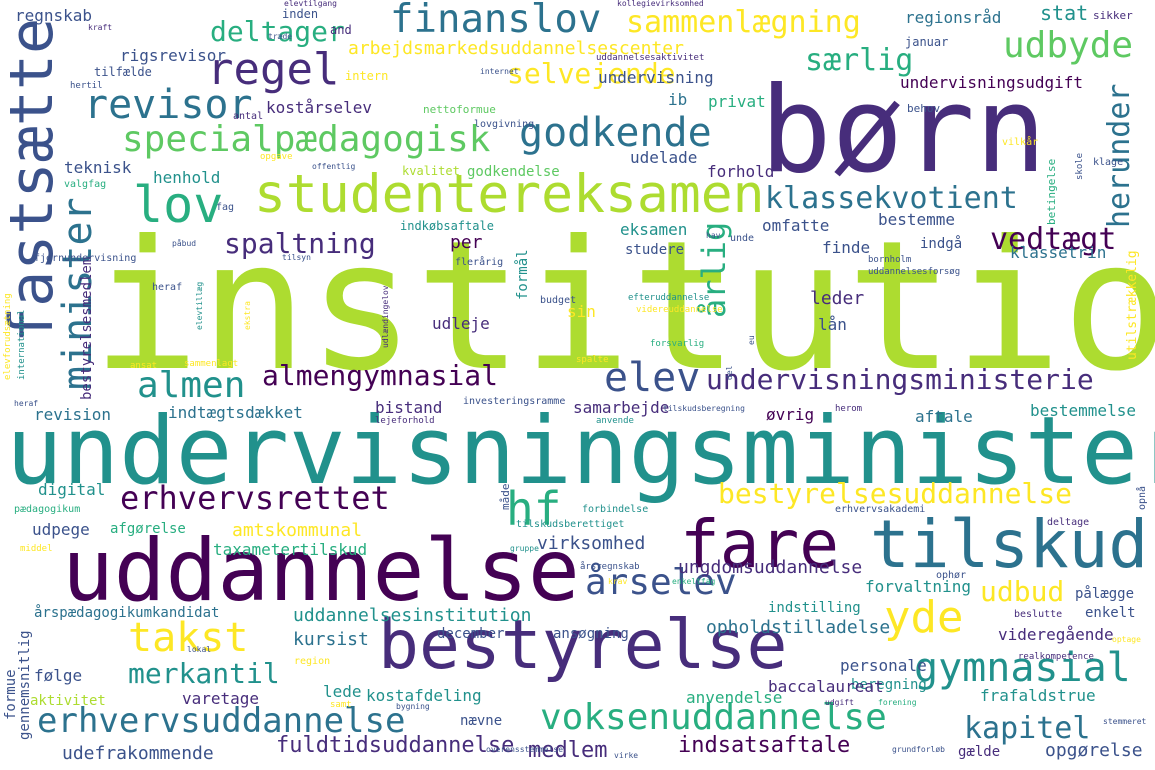 The width and height of the screenshot is (1155, 770). Describe the element at coordinates (1094, 750) in the screenshot. I see `word-opgoerelse: opgørelse` at that location.